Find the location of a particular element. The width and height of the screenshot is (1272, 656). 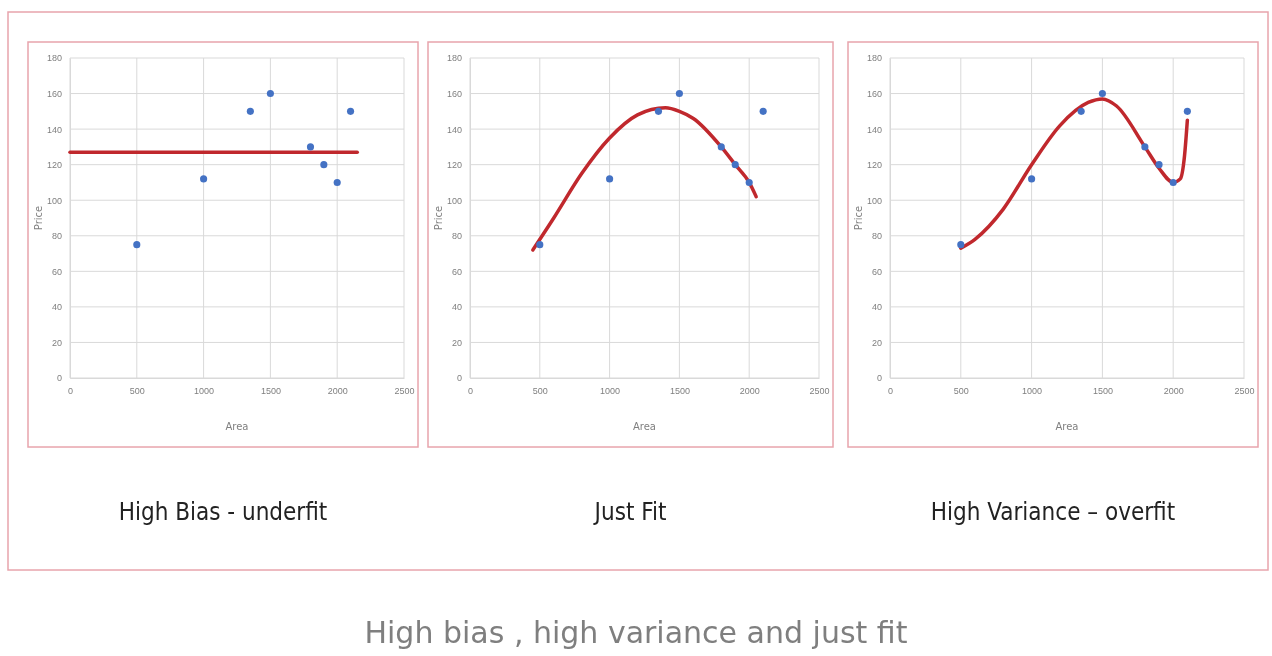

line-series is located at coordinates (644, 179).